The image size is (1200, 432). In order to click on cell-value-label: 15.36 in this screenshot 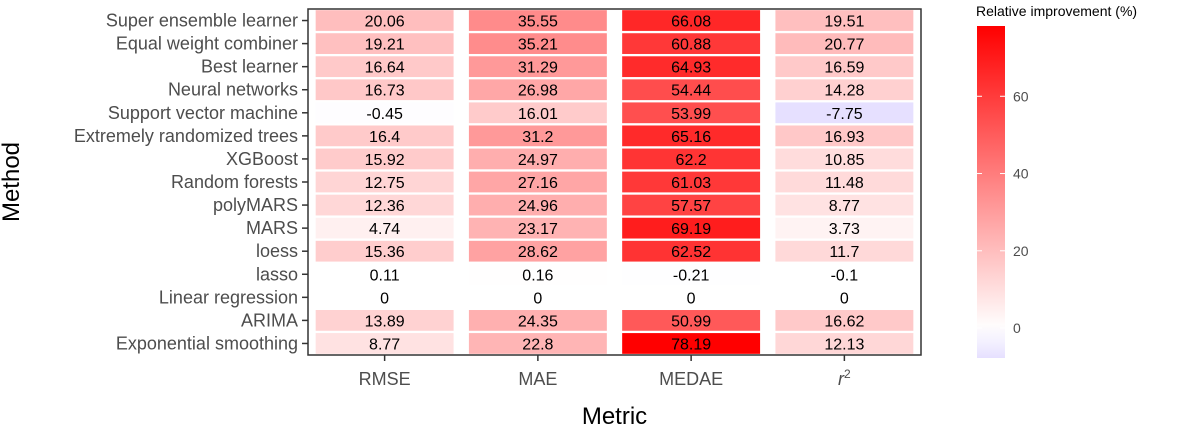, I will do `click(385, 252)`.